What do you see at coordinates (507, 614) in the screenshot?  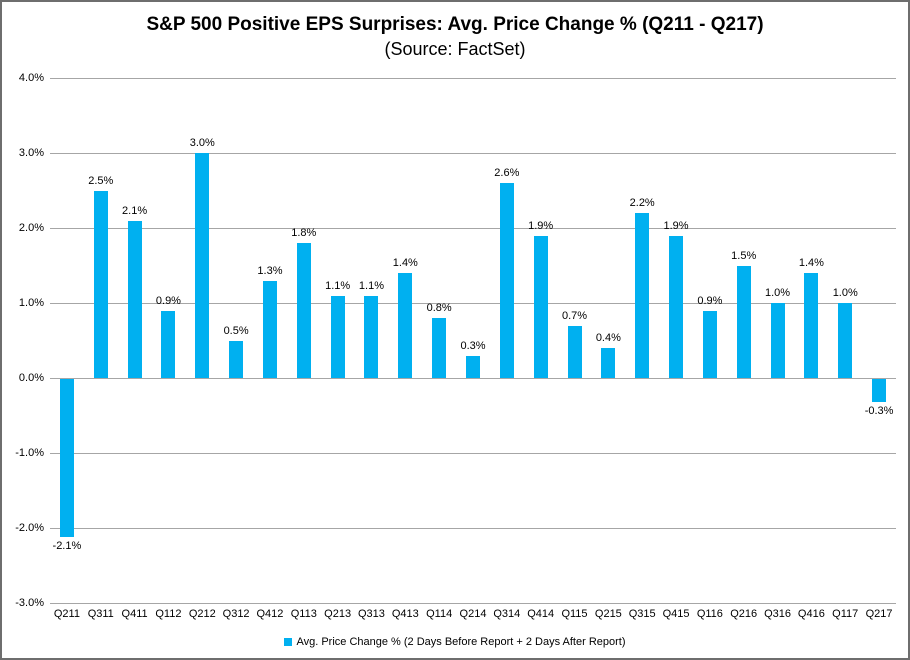 I see `x-axis-label: Q314` at bounding box center [507, 614].